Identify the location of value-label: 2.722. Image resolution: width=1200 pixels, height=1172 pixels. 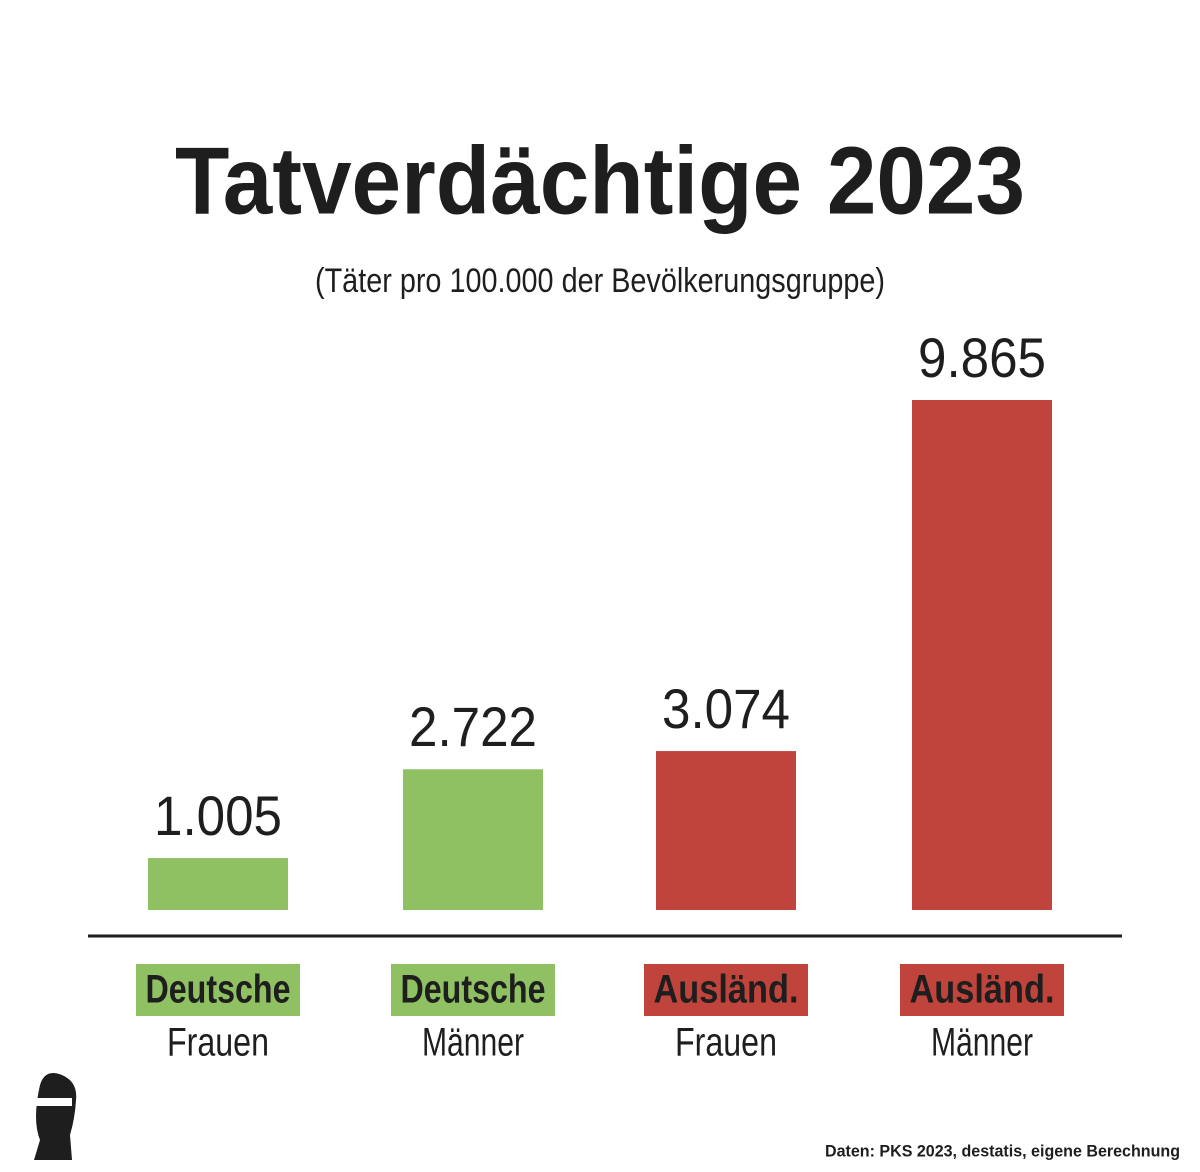
(473, 726).